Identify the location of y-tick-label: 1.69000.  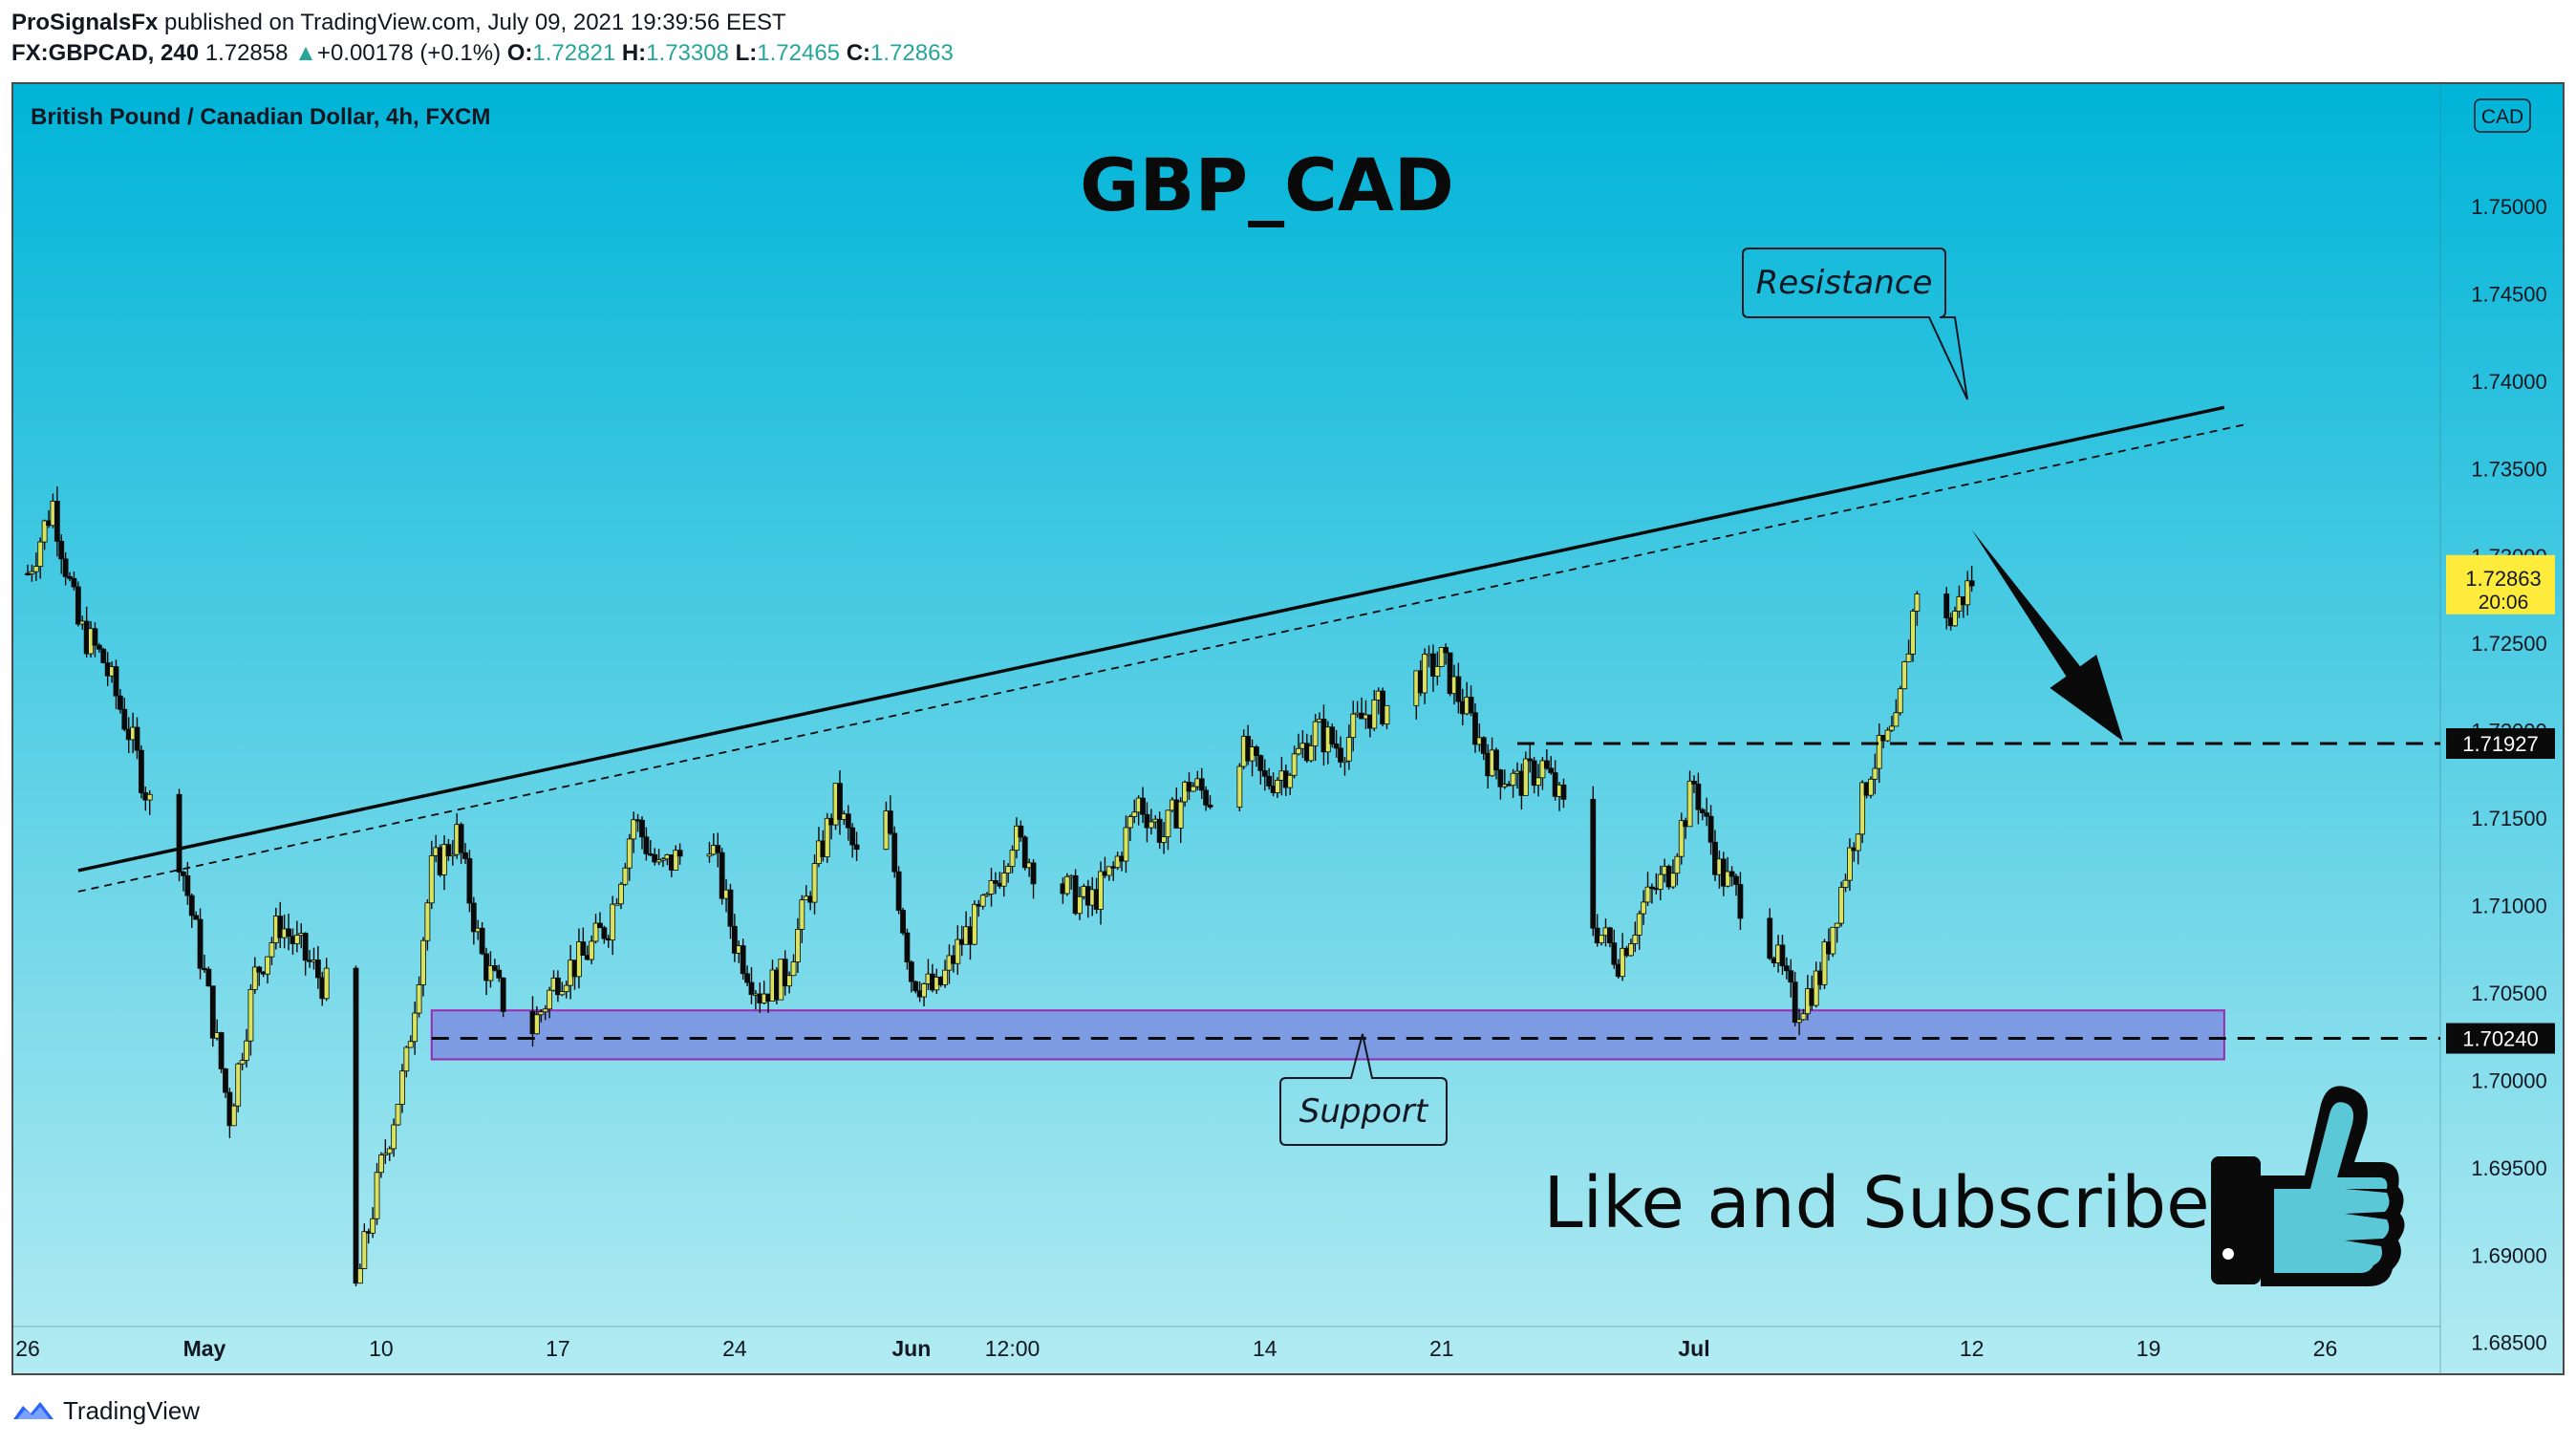
(2509, 1255).